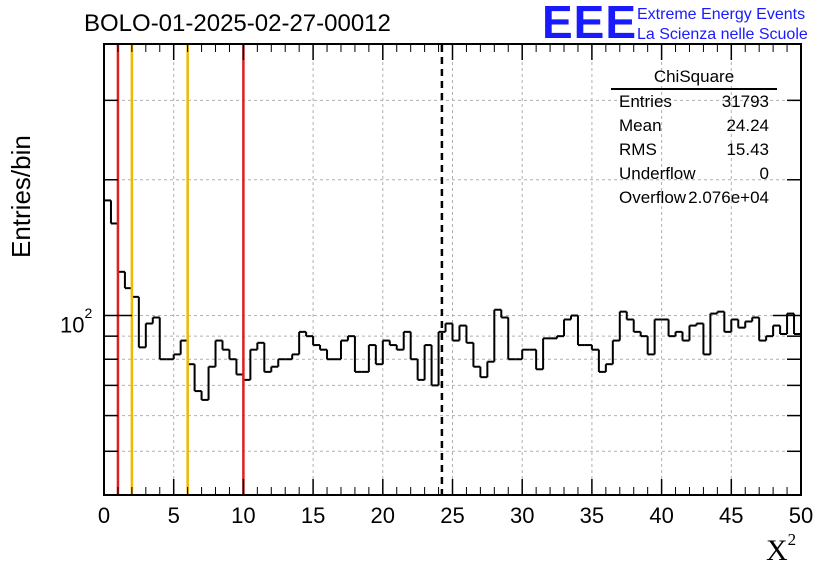 The image size is (836, 572). What do you see at coordinates (722, 34) in the screenshot?
I see `logo-text-line2: La Scienza nelle Scuole` at bounding box center [722, 34].